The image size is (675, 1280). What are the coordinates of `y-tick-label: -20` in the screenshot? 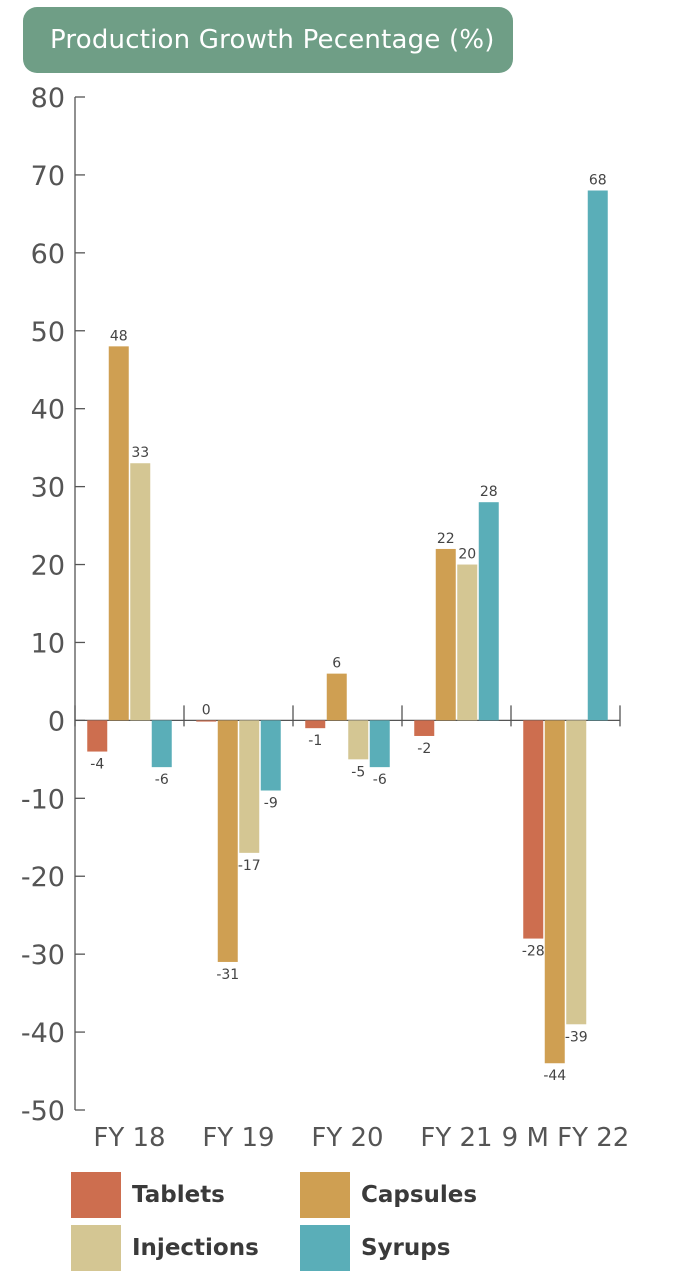 It's located at (43, 877).